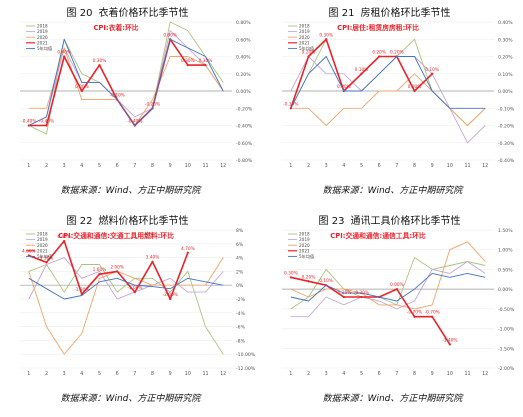  I want to click on y-tick-label: -2.00%, so click(506, 369).